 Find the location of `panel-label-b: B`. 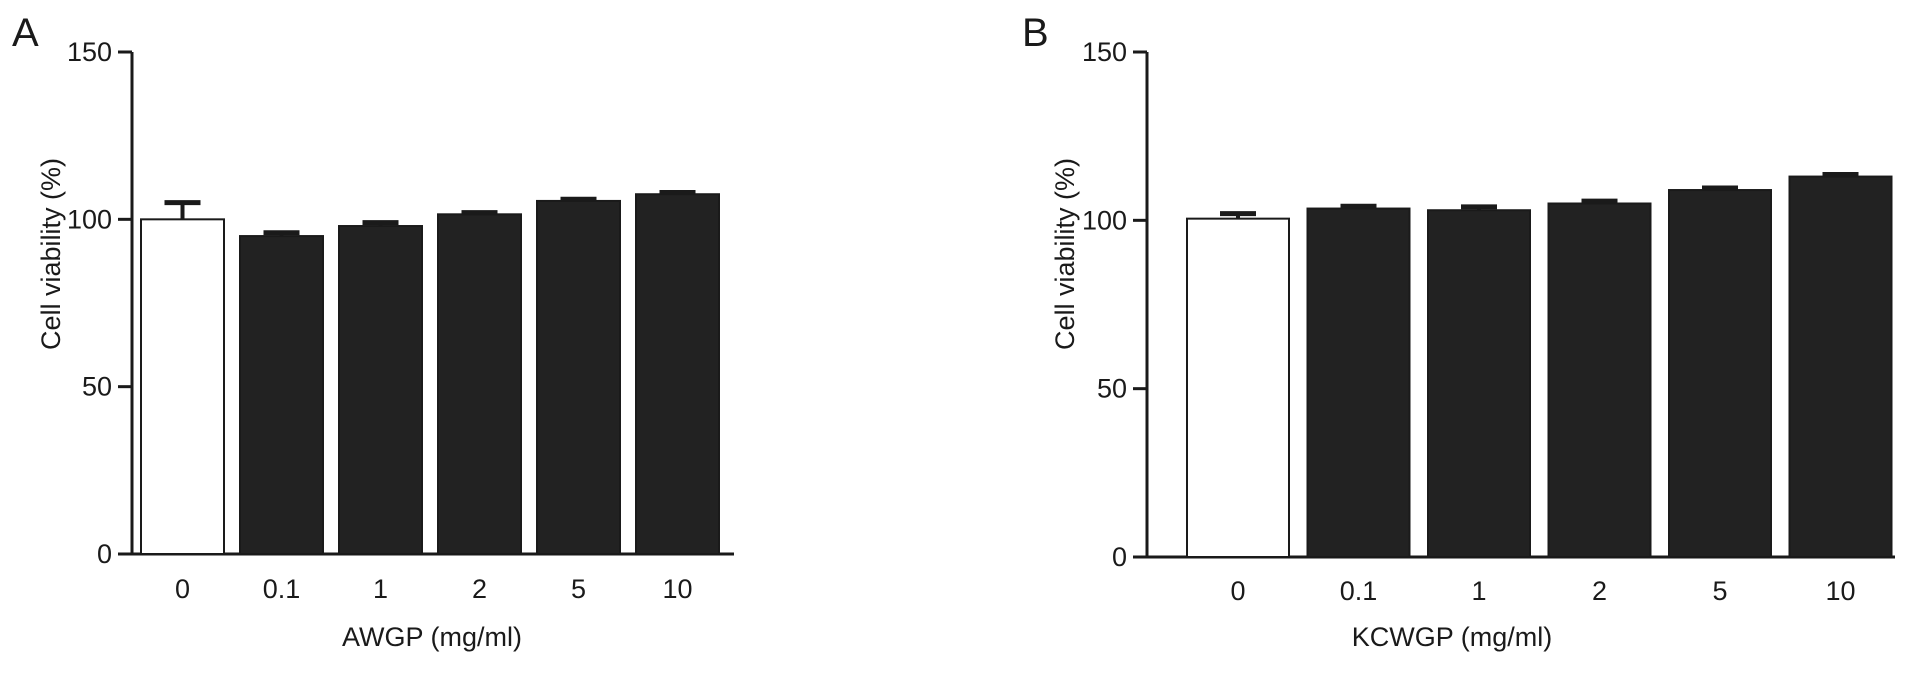

panel-label-b: B is located at coordinates (1035, 33).